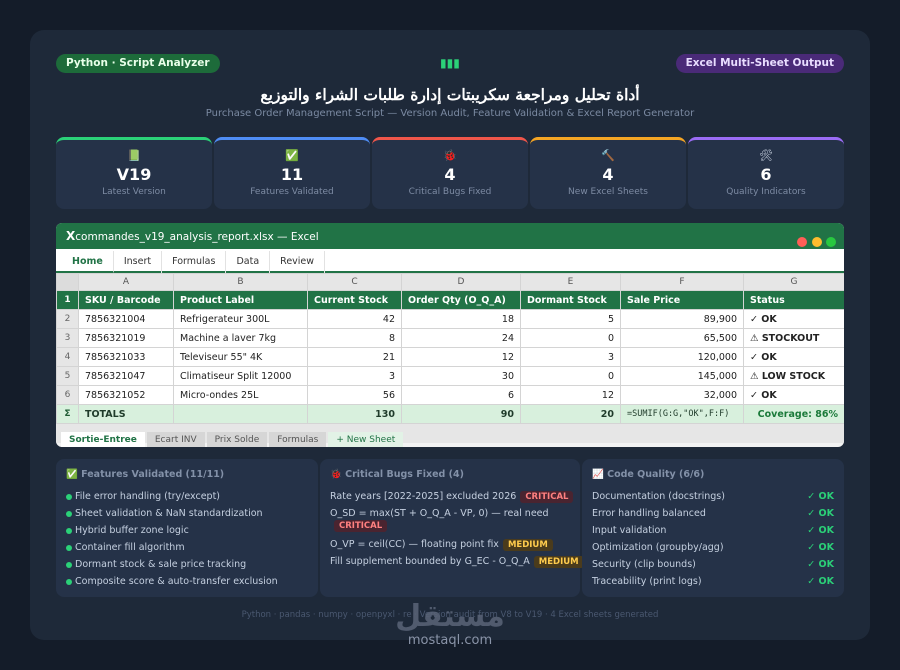 Image resolution: width=900 pixels, height=670 pixels. Describe the element at coordinates (175, 439) in the screenshot. I see `sheet-tab-ecart-inv: Ecart INV` at that location.